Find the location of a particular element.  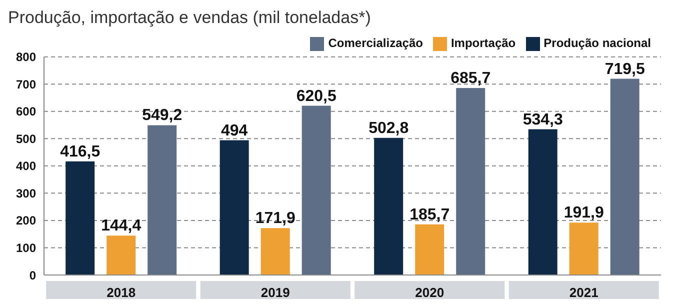

data-label: 185,7 is located at coordinates (430, 215).